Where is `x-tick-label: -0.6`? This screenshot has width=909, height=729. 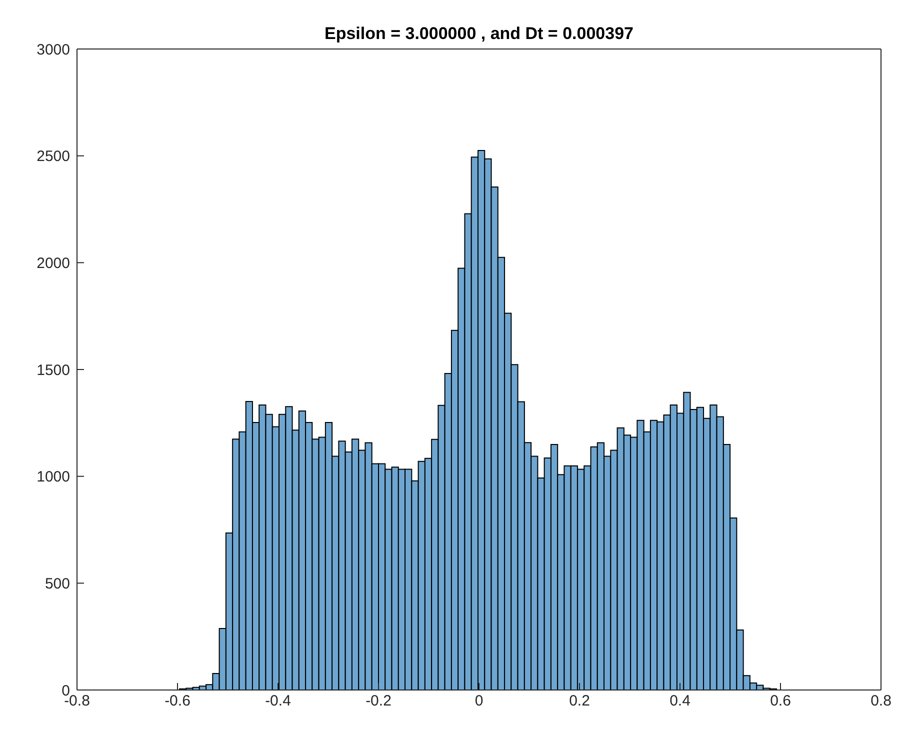 x-tick-label: -0.6 is located at coordinates (177, 701).